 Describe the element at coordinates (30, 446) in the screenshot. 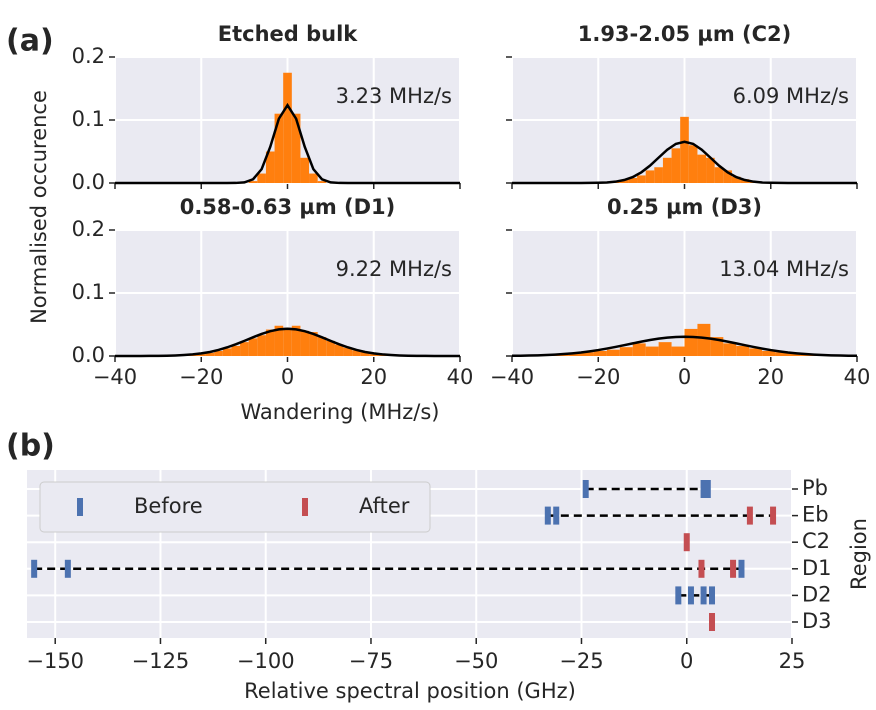

I see `panel-label: (b)` at that location.